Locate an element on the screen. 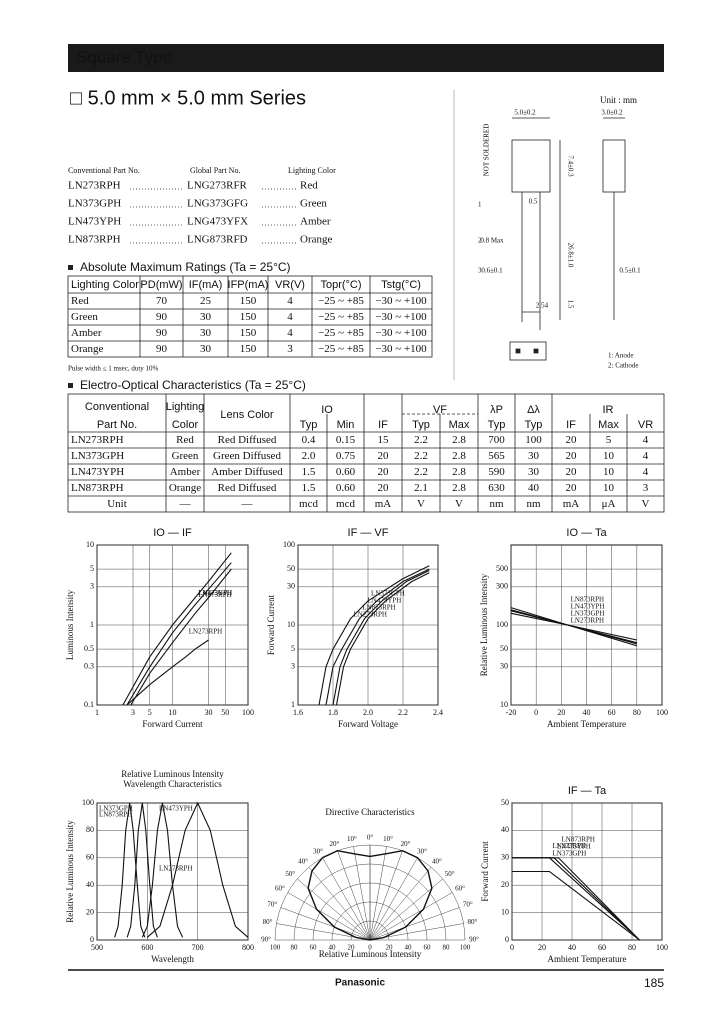 This screenshot has width=720, height=1012. dimension-label: 0.5 is located at coordinates (533, 202).